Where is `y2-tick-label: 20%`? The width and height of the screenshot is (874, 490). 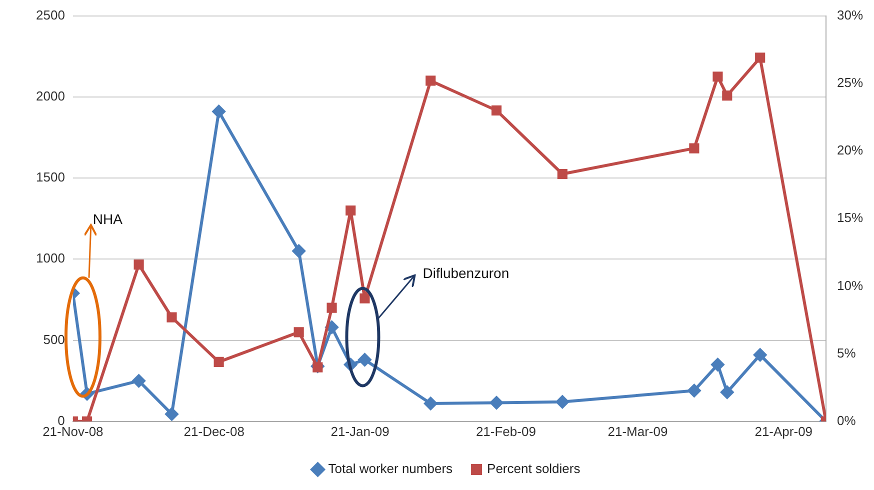
y2-tick-label: 20% is located at coordinates (850, 150).